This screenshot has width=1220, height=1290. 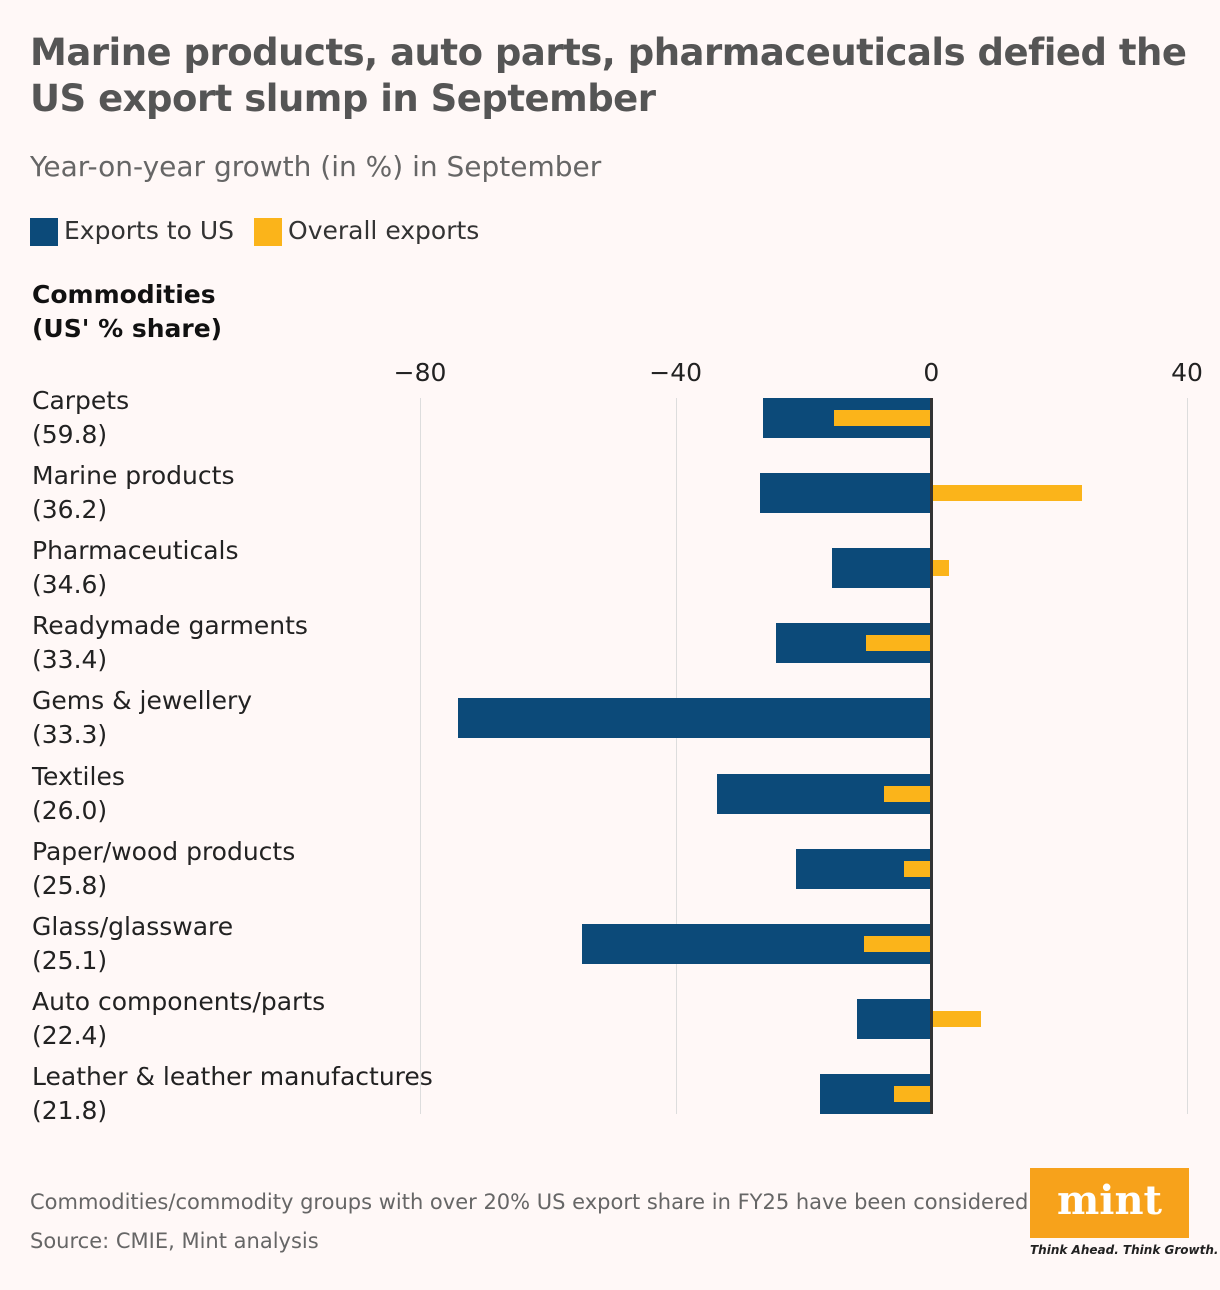 What do you see at coordinates (70, 960) in the screenshot?
I see `category-share: (25.1)` at bounding box center [70, 960].